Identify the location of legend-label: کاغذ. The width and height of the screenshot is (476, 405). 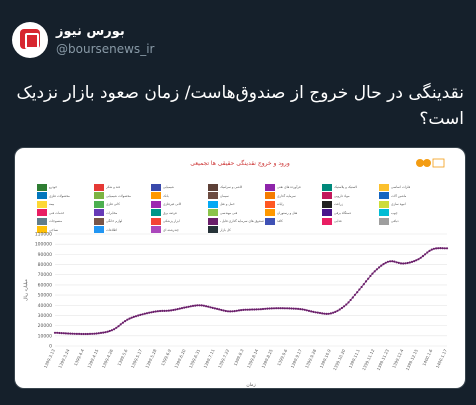
(280, 221).